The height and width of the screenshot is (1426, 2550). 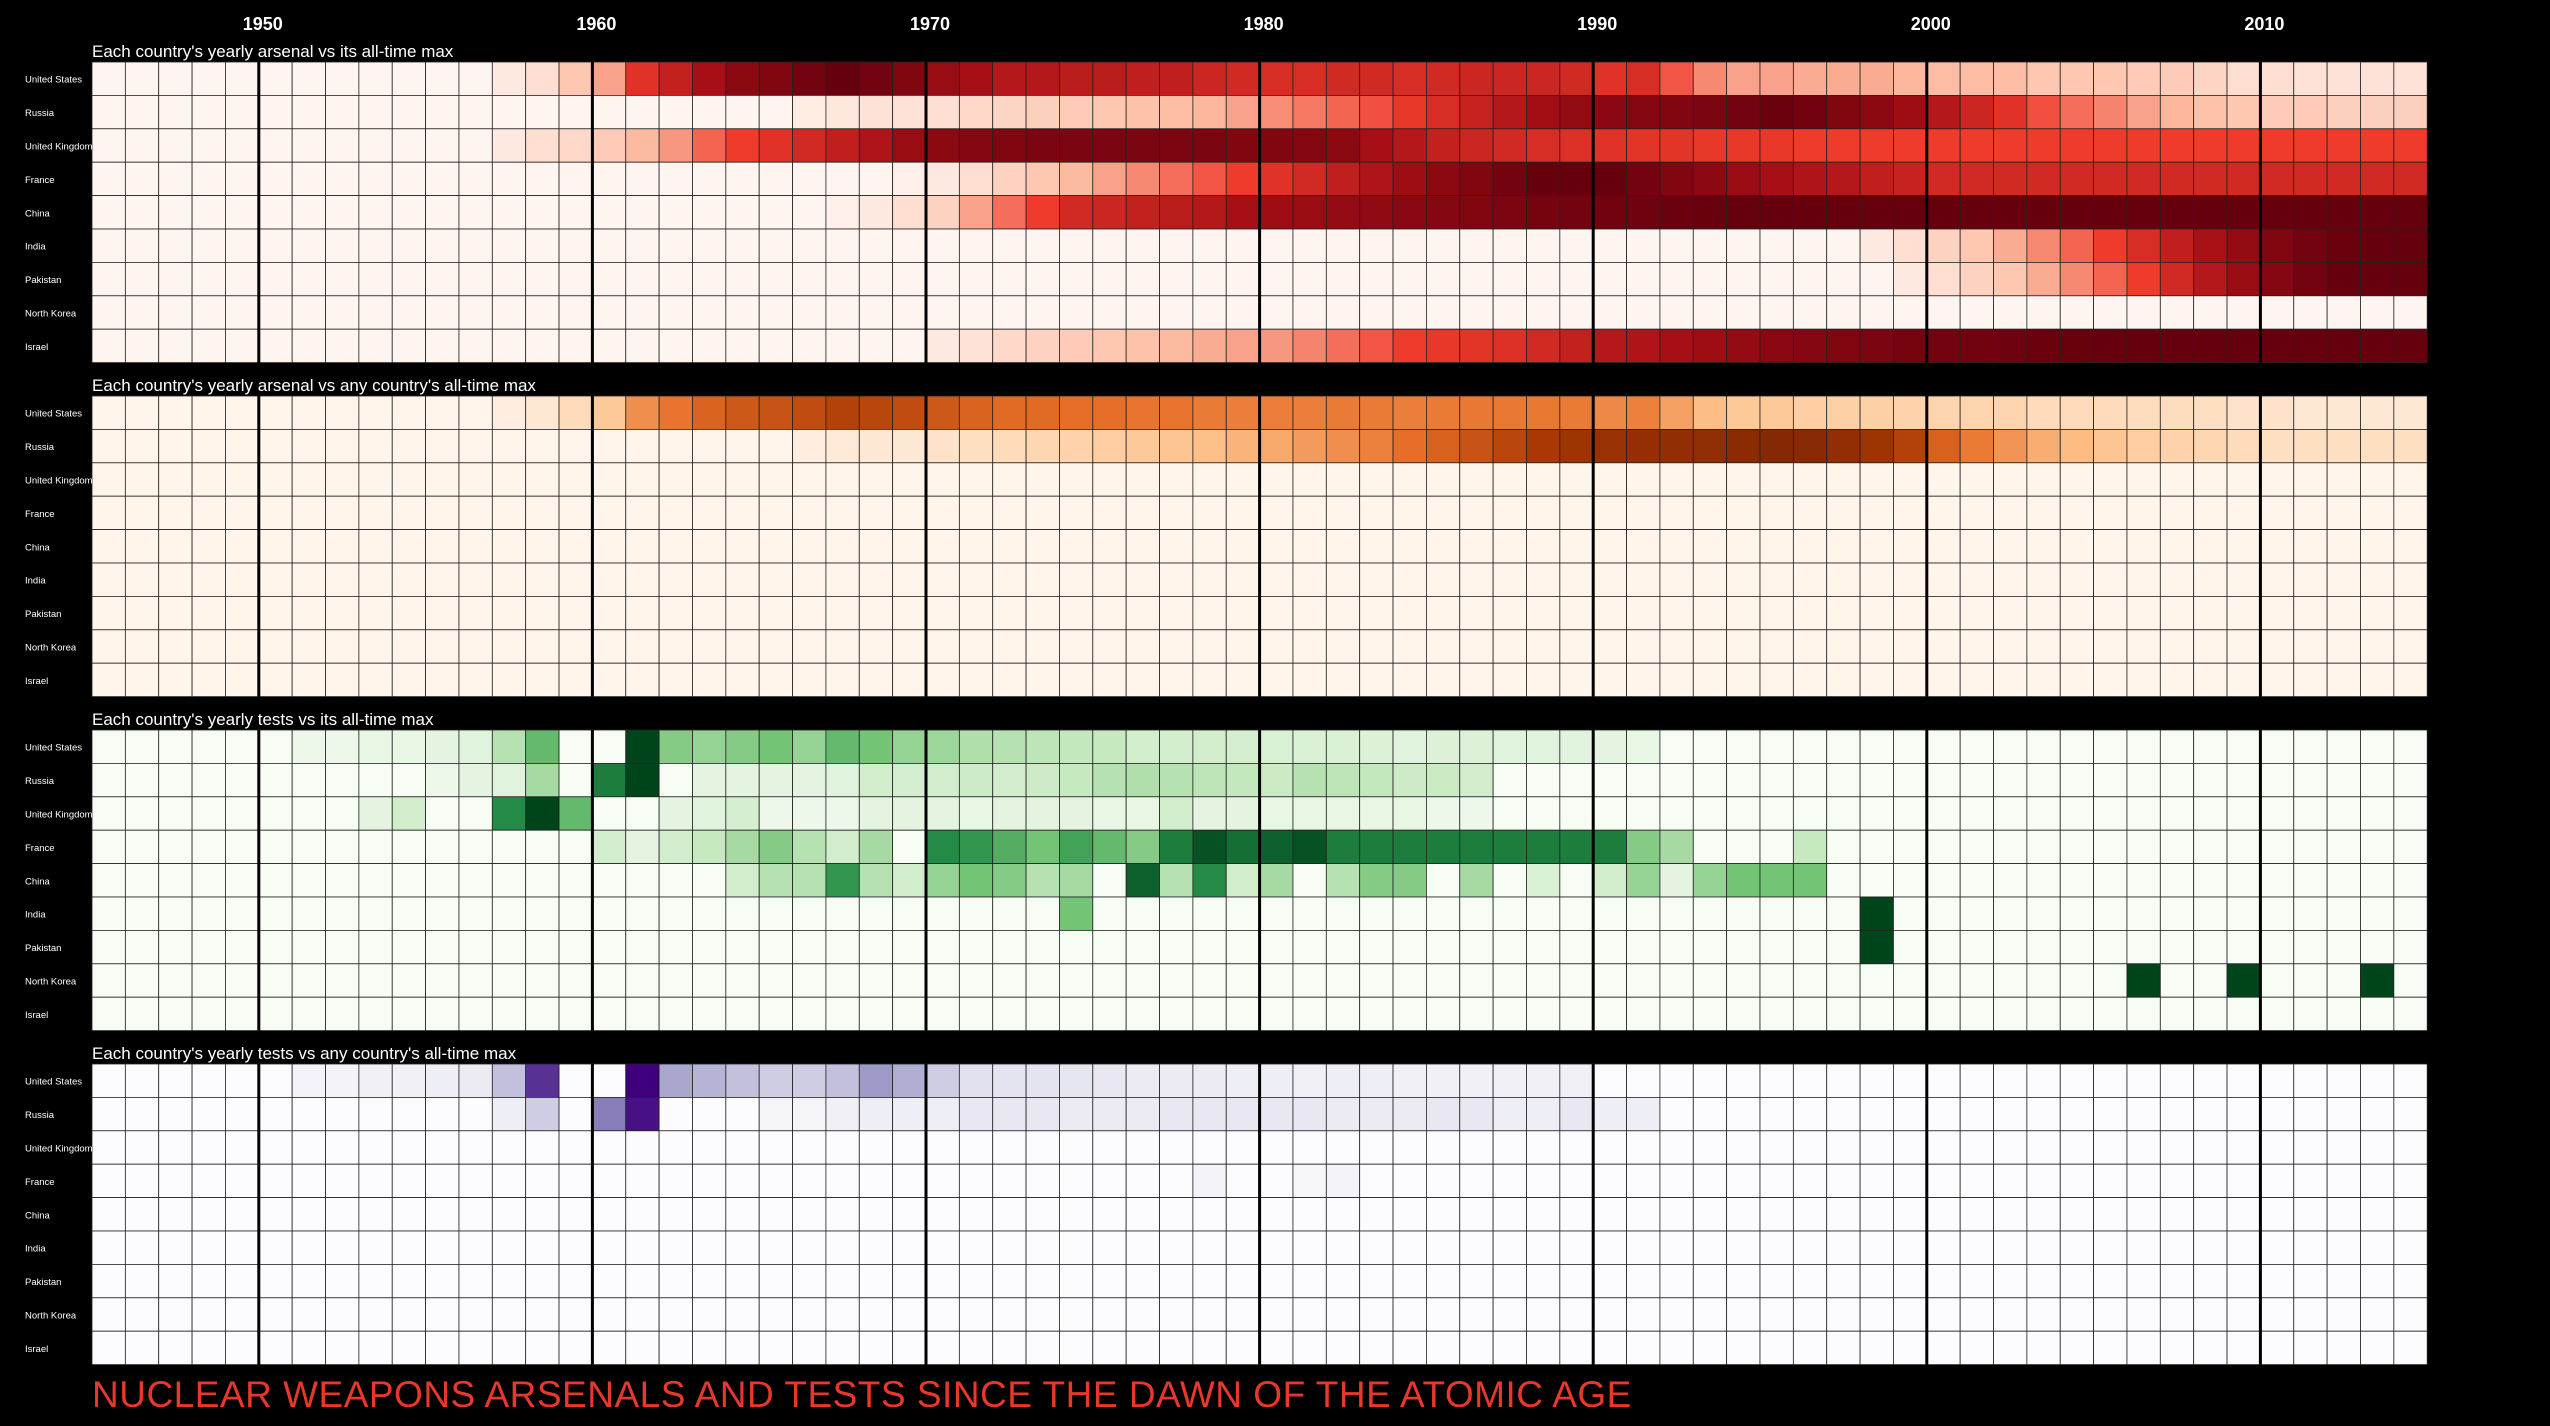 I want to click on decade-label: 1990, so click(x=1597, y=24).